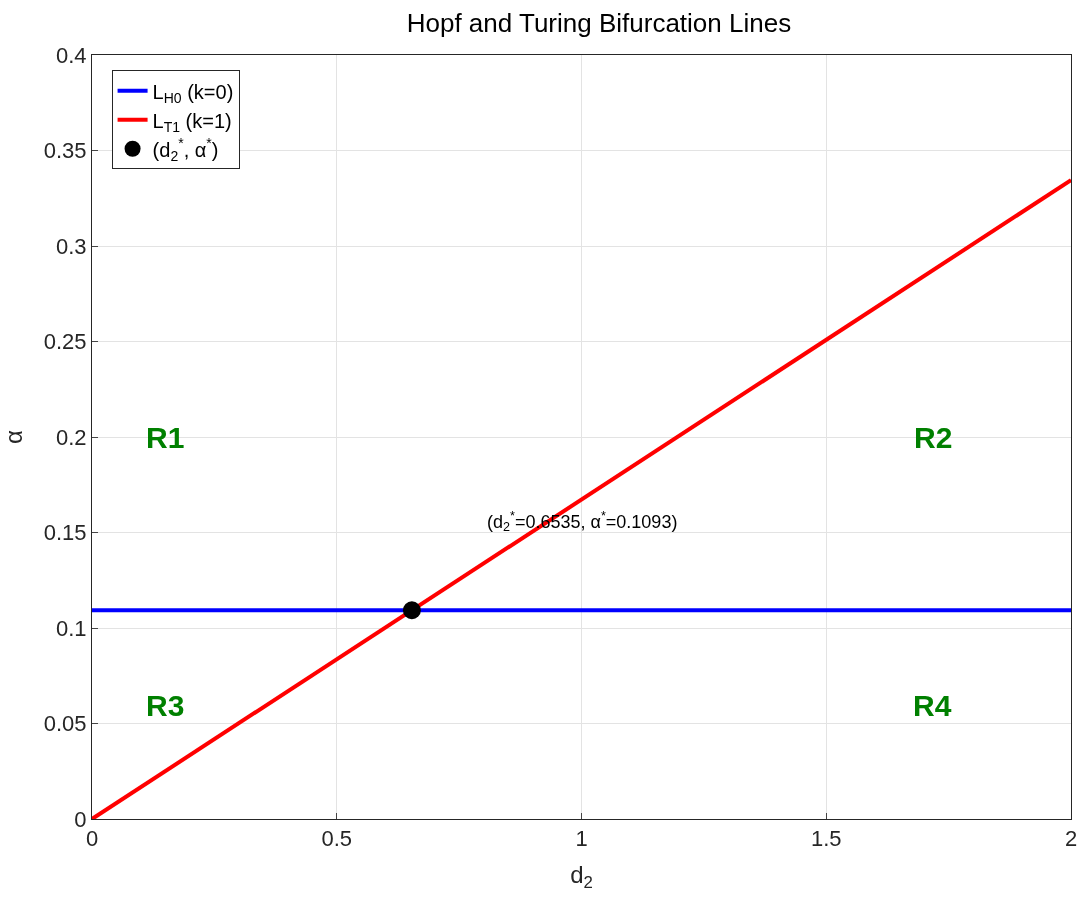 This screenshot has height=899, width=1089. What do you see at coordinates (71, 246) in the screenshot?
I see `y-tick-label: 0.3` at bounding box center [71, 246].